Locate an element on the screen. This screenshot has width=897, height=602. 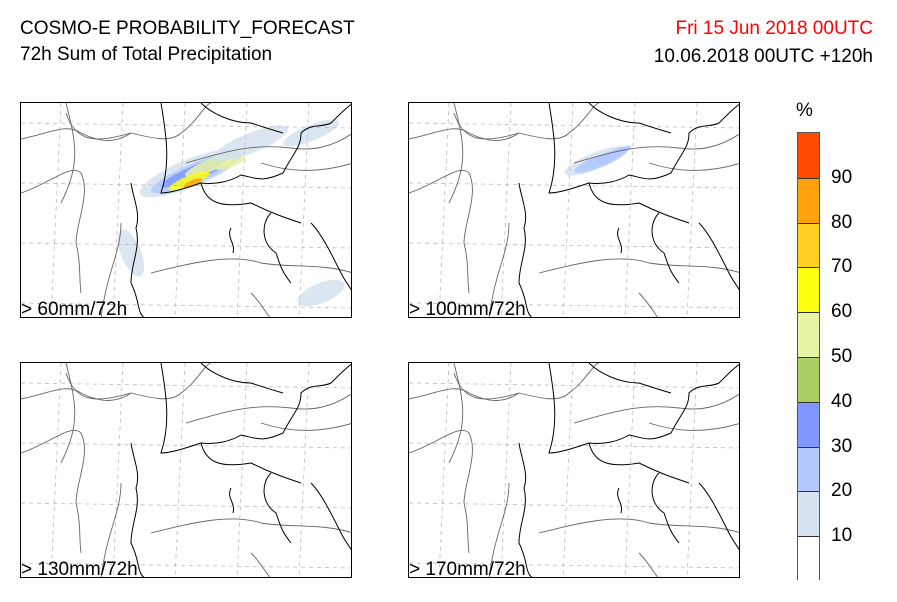
colorbar-tick-label: 60 is located at coordinates (842, 312).